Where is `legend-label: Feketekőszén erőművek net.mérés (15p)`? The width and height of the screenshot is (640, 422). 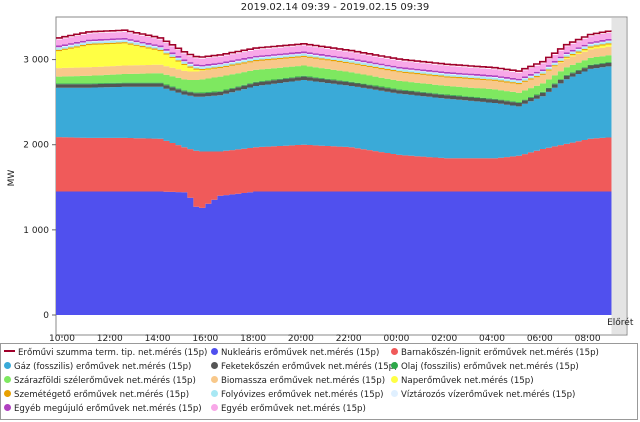
legend-label: Feketekőszén erőművek net.mérés (15p) is located at coordinates (309, 367).